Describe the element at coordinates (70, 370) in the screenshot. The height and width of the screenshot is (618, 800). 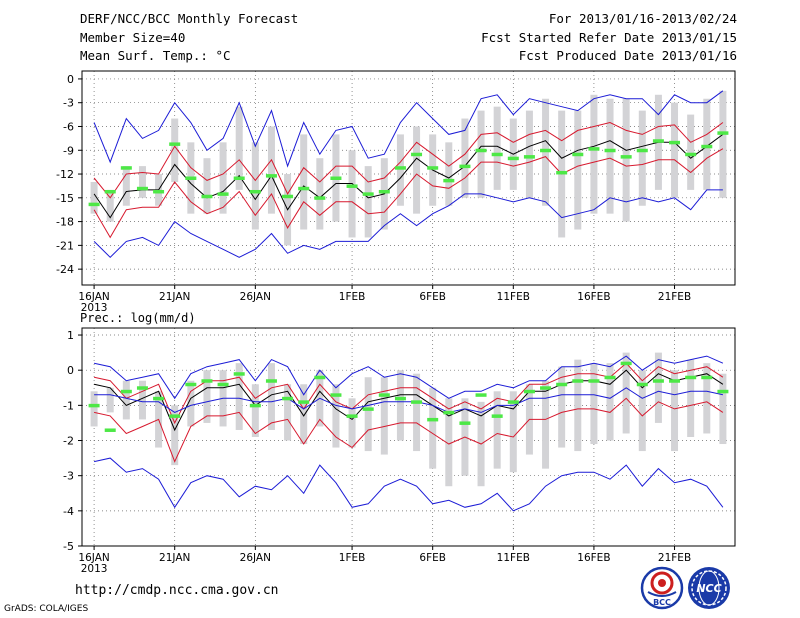
I see `y-tick-label: 0` at that location.